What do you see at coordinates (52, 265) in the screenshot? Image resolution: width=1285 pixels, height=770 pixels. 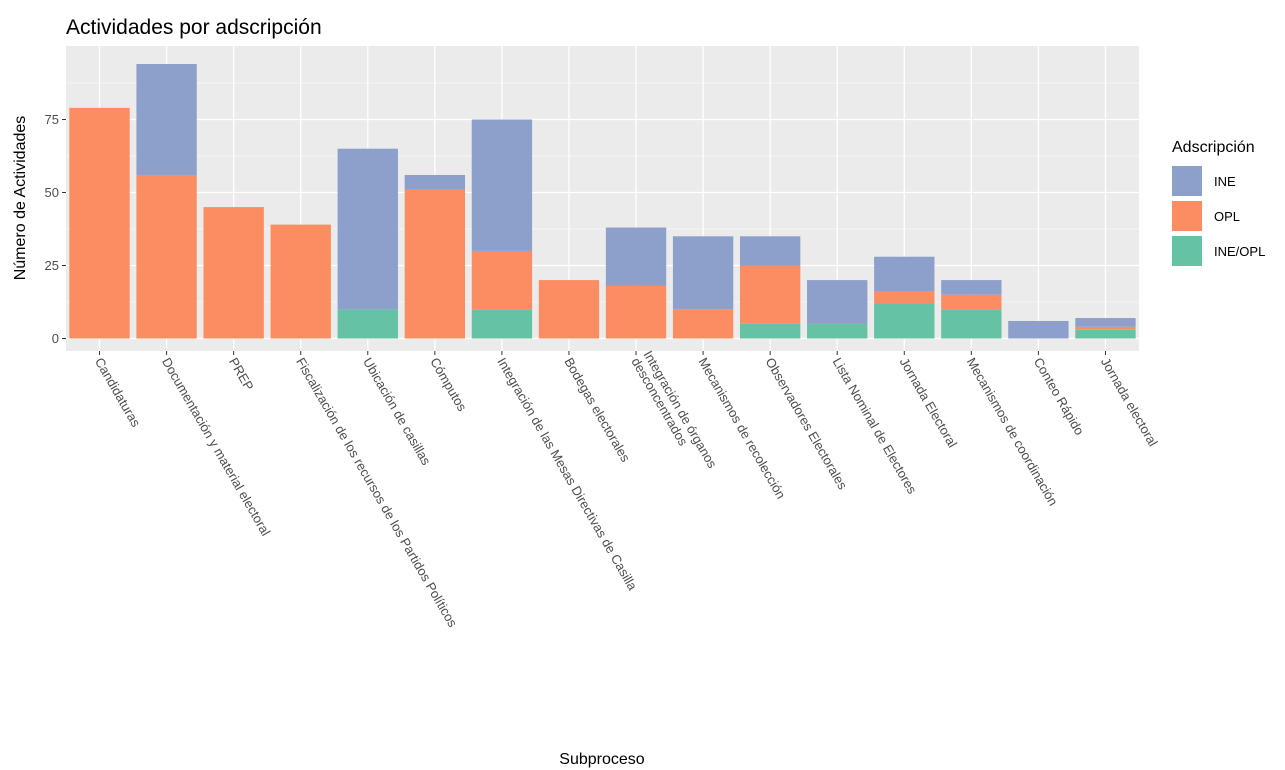 I see `y-tick-label: 25` at bounding box center [52, 265].